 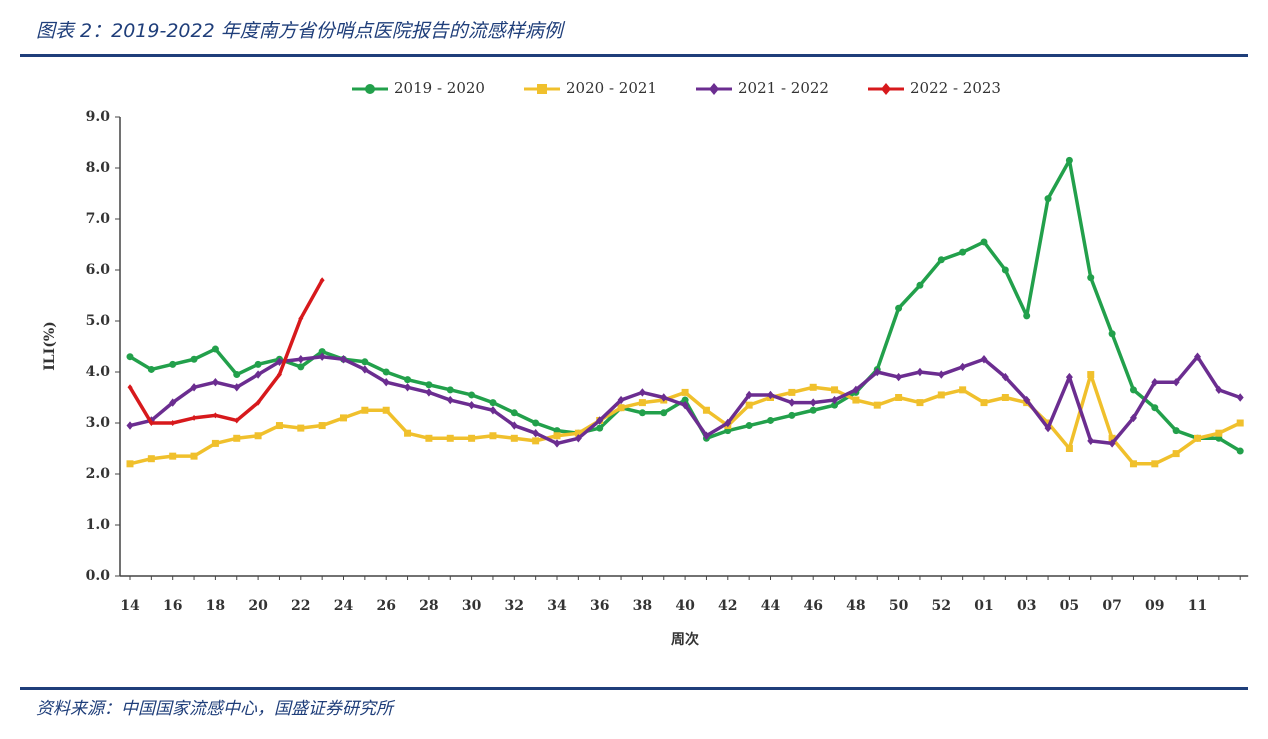 What do you see at coordinates (428, 606) in the screenshot?
I see `x-tick-label: 28` at bounding box center [428, 606].